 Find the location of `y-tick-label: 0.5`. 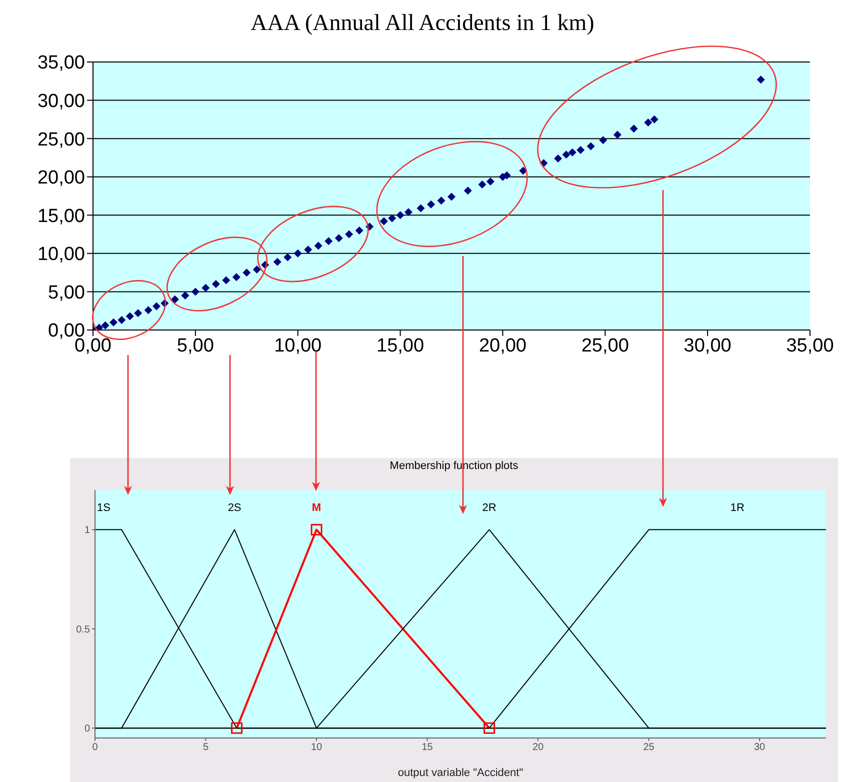

y-tick-label: 0.5 is located at coordinates (83, 630).